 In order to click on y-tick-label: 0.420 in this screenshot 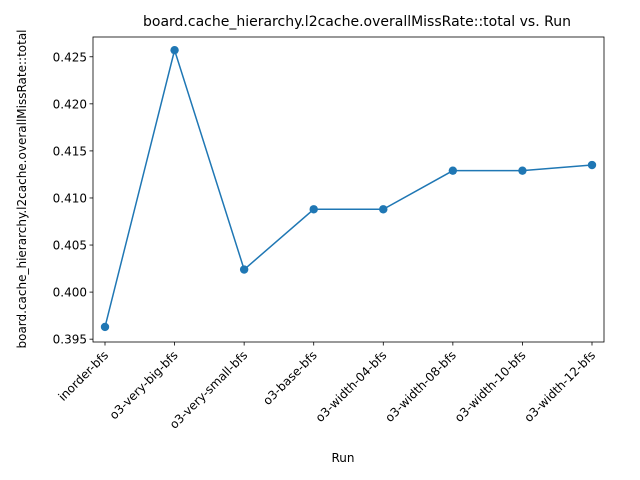, I will do `click(70, 104)`.